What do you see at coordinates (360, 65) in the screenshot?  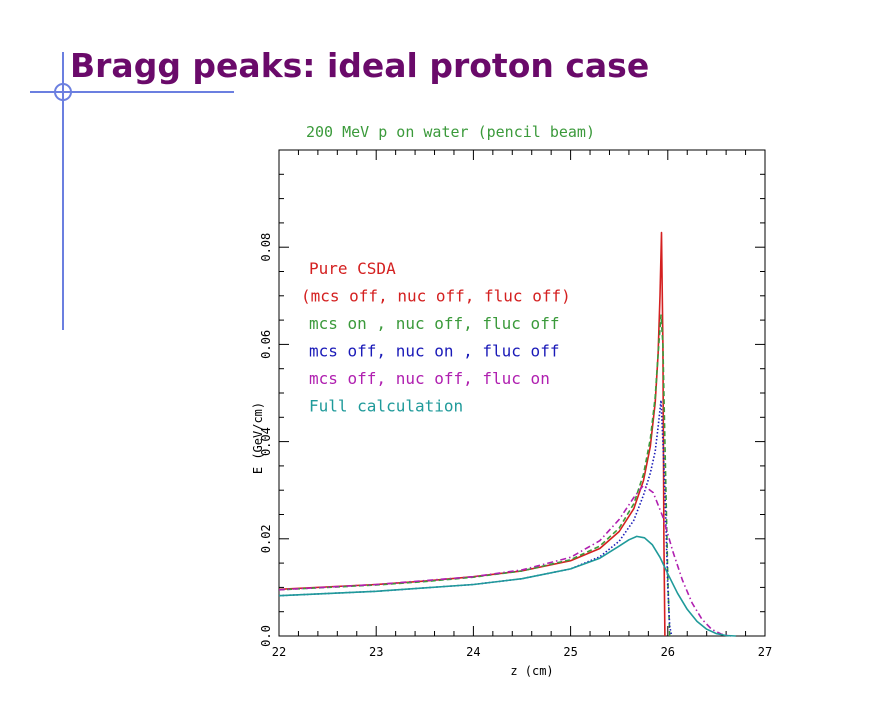 I see `slide-title: Bragg peaks: ideal proton case` at bounding box center [360, 65].